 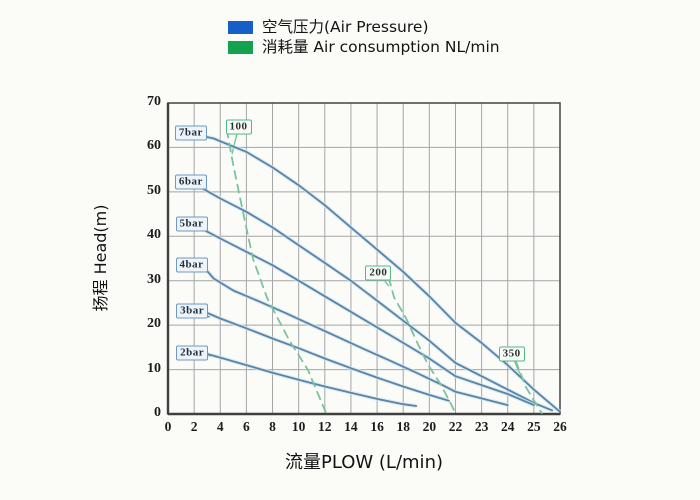 I want to click on x-tick-label-23: 23, so click(x=481, y=426).